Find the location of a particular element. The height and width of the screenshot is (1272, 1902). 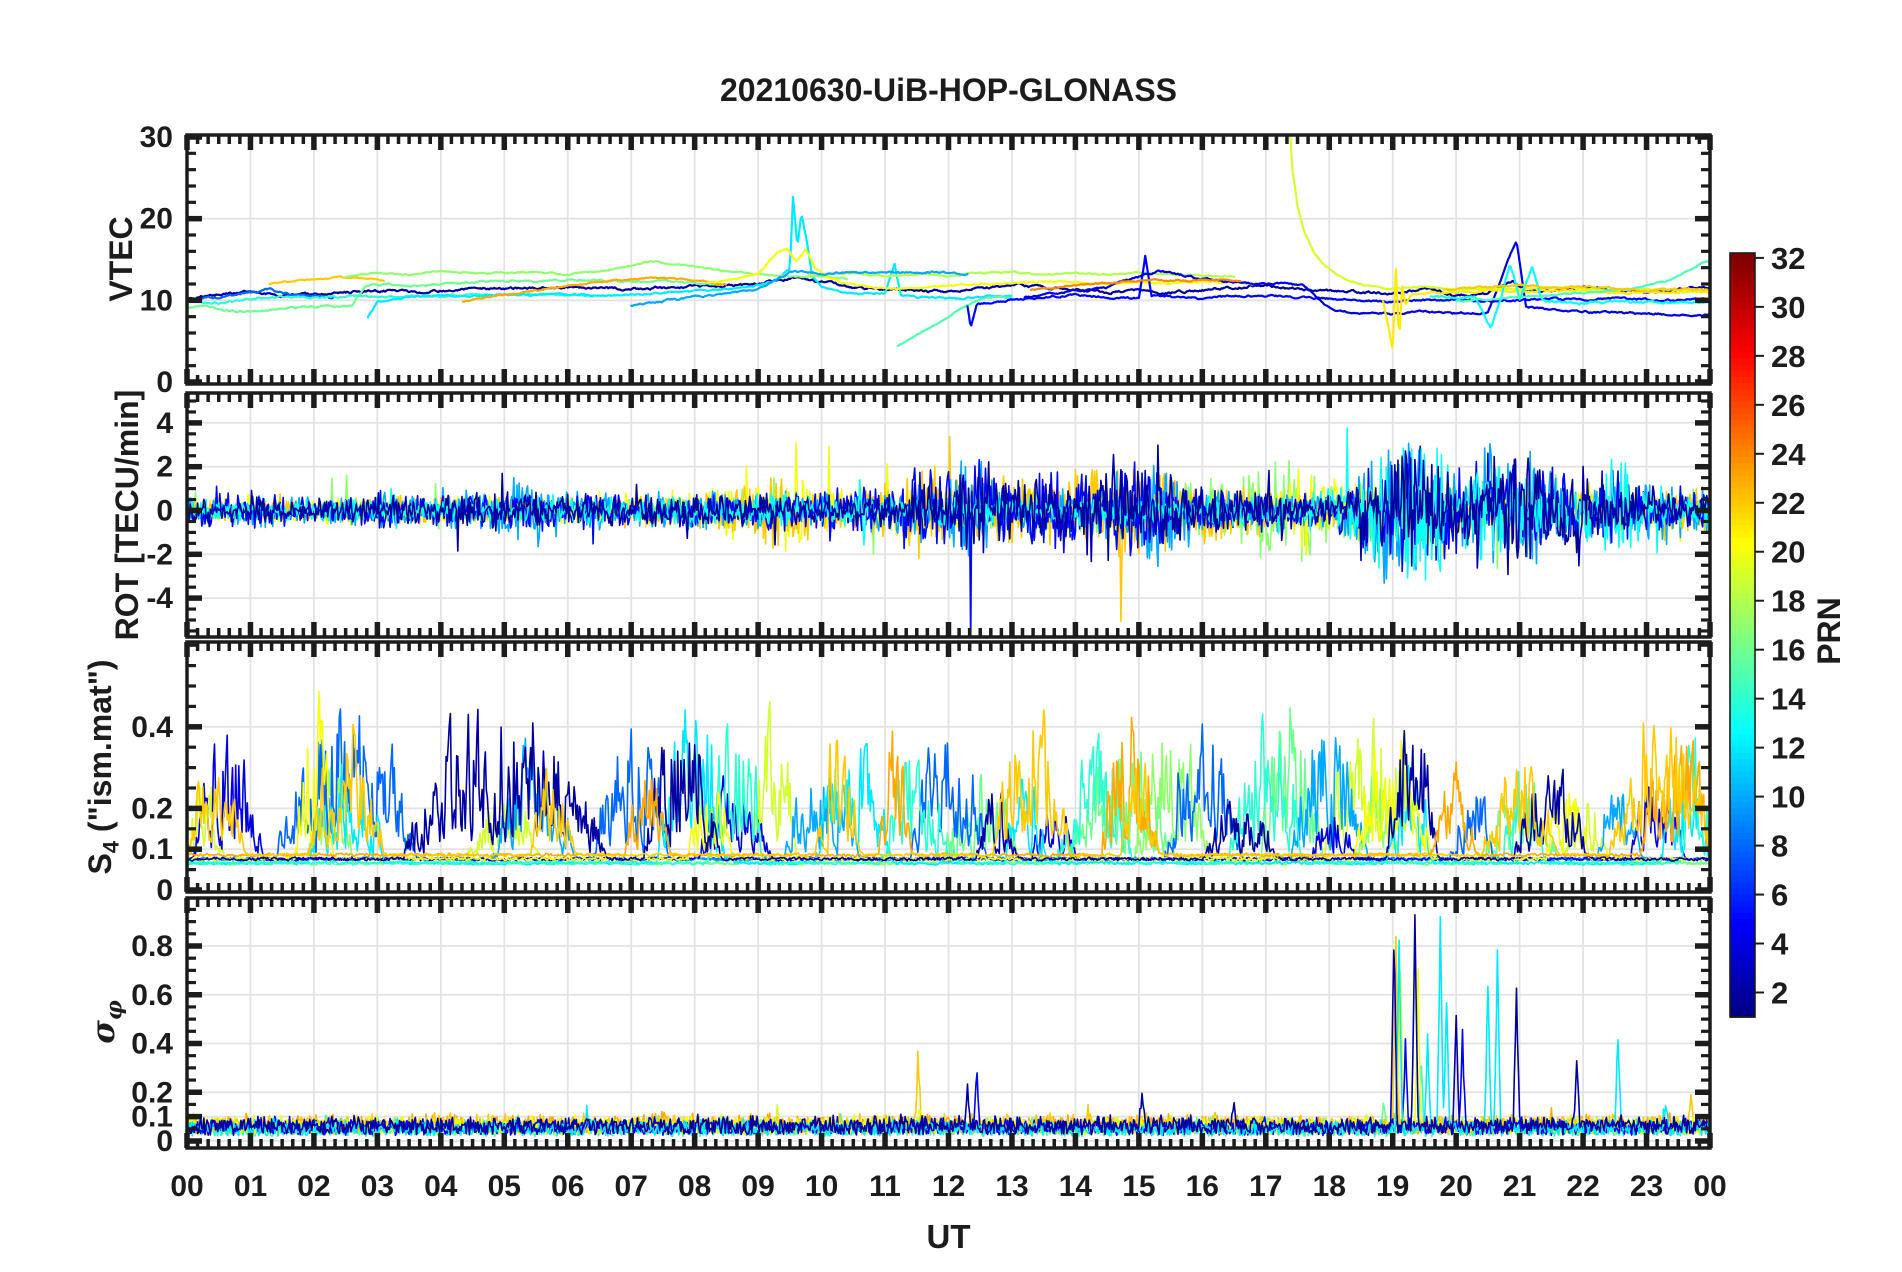

colorbar-tick-label: 24 is located at coordinates (1788, 454).